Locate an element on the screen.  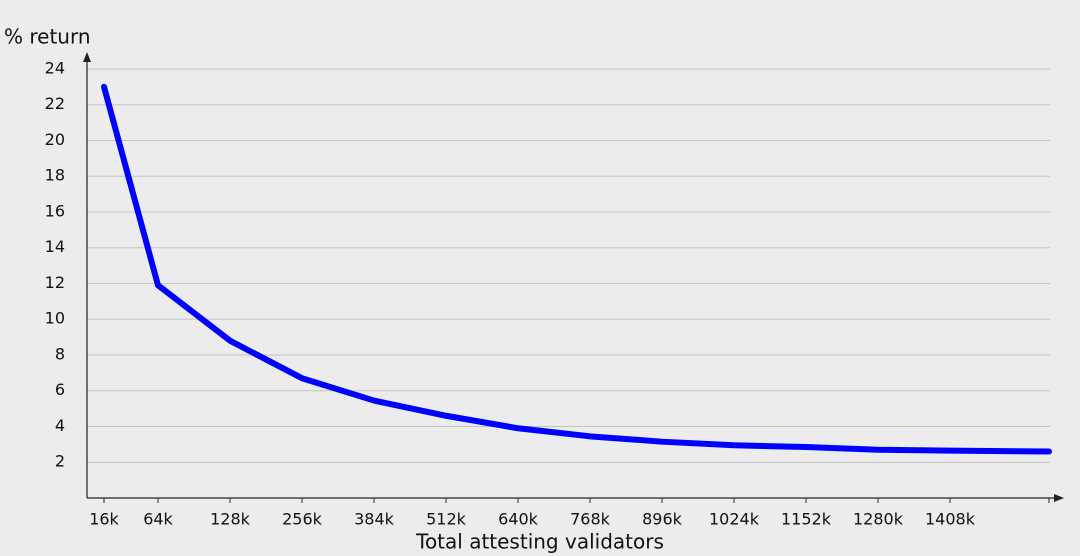
x-tick-label: 512k is located at coordinates (446, 519).